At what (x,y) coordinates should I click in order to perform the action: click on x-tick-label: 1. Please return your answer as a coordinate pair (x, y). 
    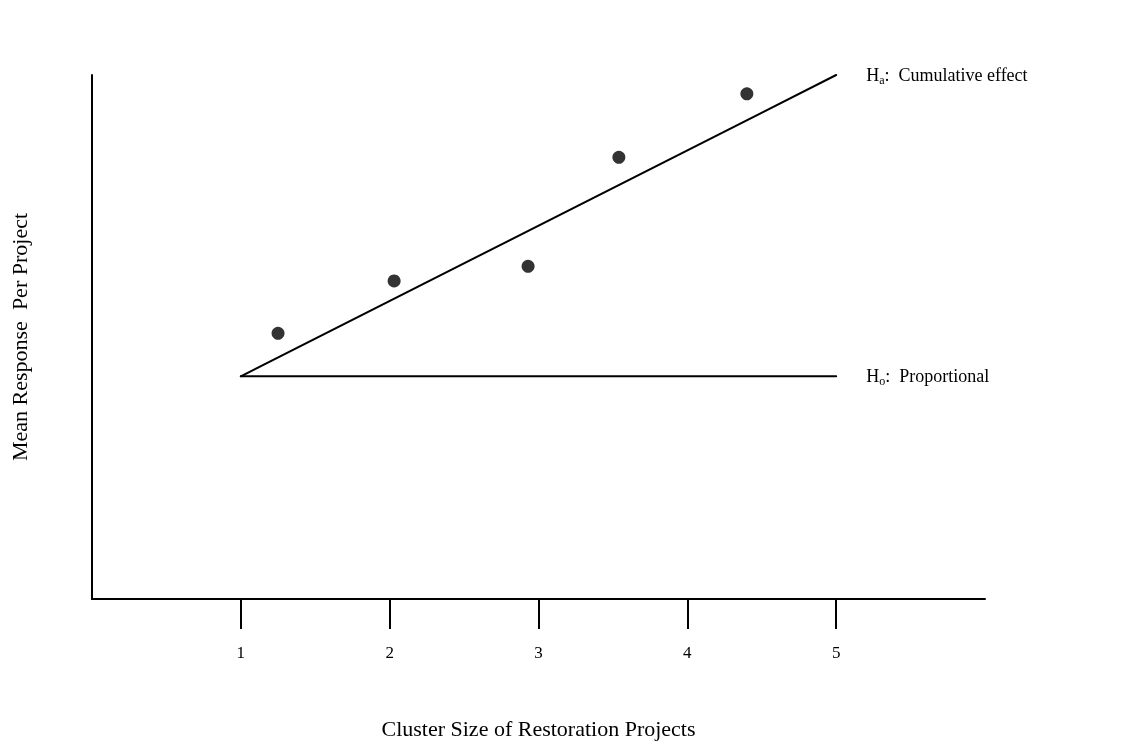
    Looking at the image, I should click on (241, 652).